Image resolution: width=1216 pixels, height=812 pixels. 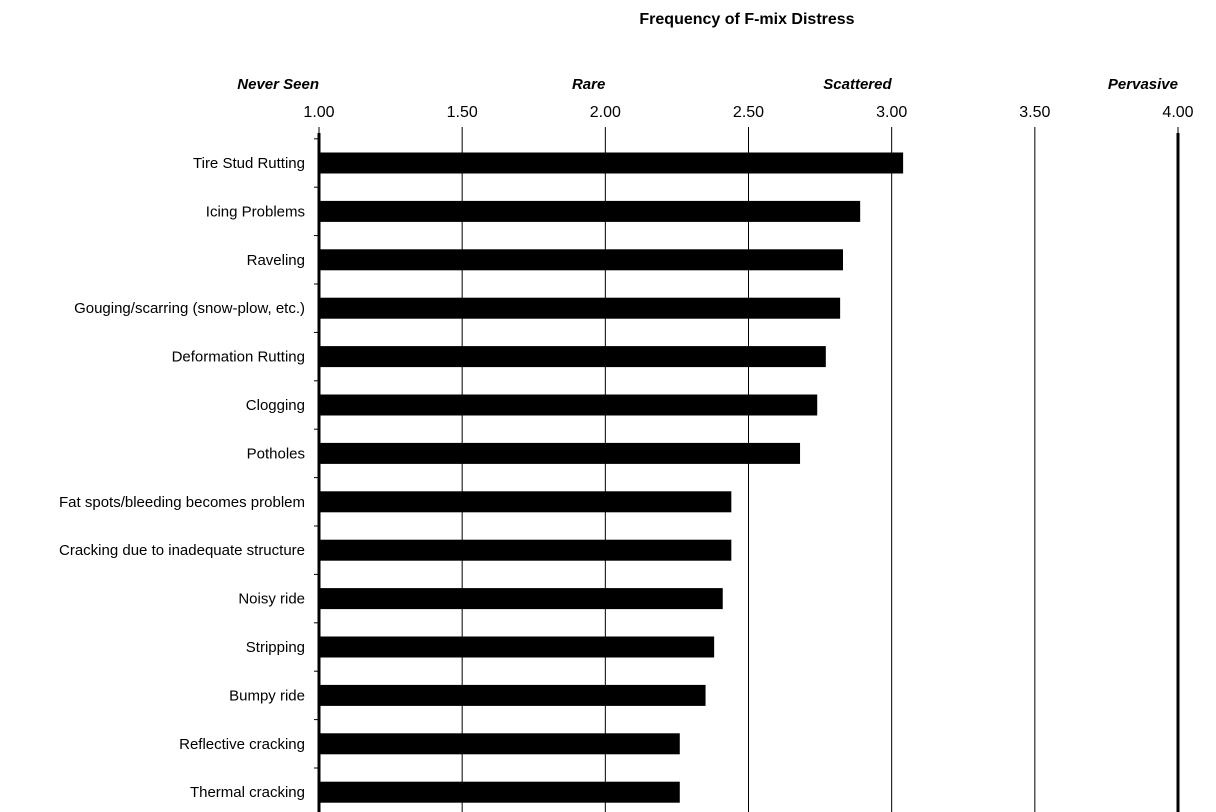 What do you see at coordinates (1034, 112) in the screenshot?
I see `x-tick-label: 3.50` at bounding box center [1034, 112].